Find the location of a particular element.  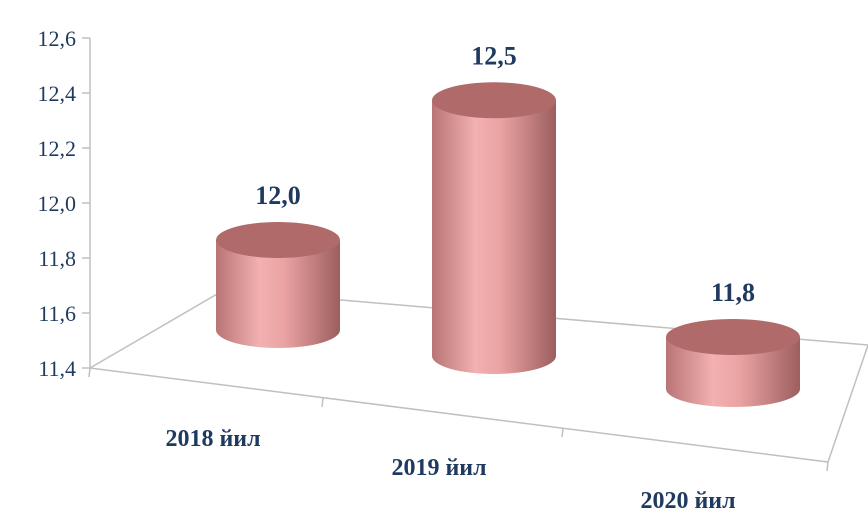

x-axis-category-labels: 2018 йил 2019 йил 2020 йил is located at coordinates (450, 469).